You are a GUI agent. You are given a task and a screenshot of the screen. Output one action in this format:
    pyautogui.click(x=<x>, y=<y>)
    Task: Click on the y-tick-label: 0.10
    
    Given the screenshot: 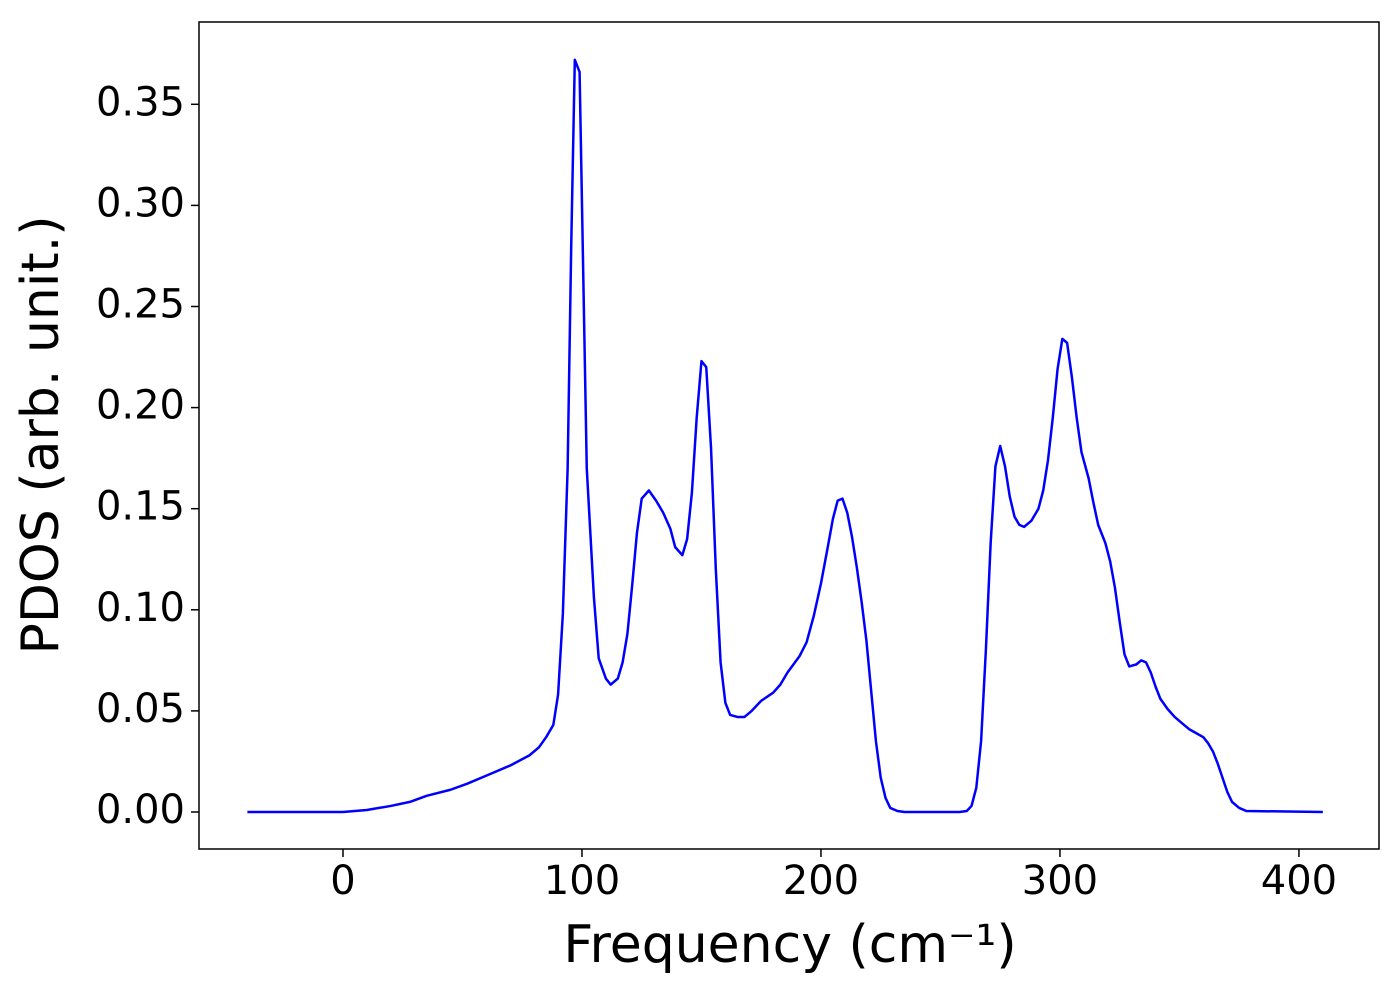 What is the action you would take?
    pyautogui.click(x=140, y=608)
    